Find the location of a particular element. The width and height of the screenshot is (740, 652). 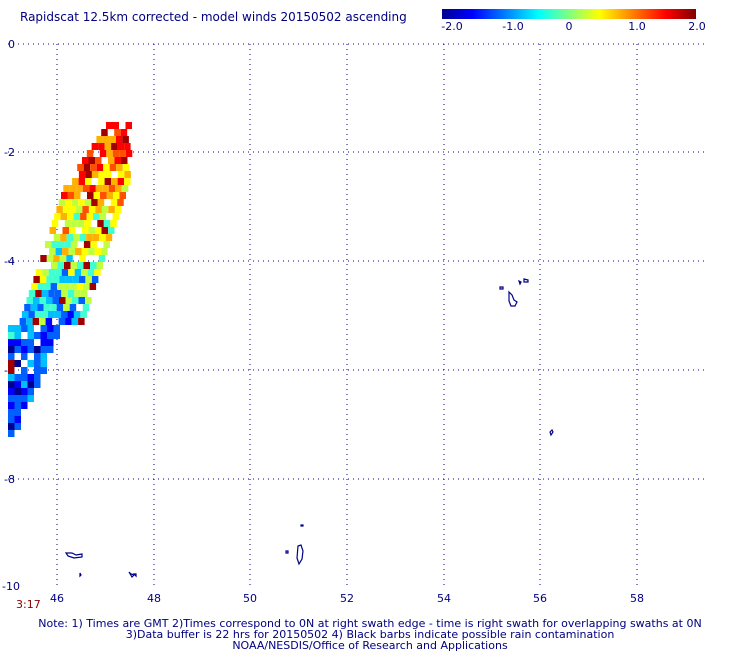

scatterometer-swath is located at coordinates (70, 279).